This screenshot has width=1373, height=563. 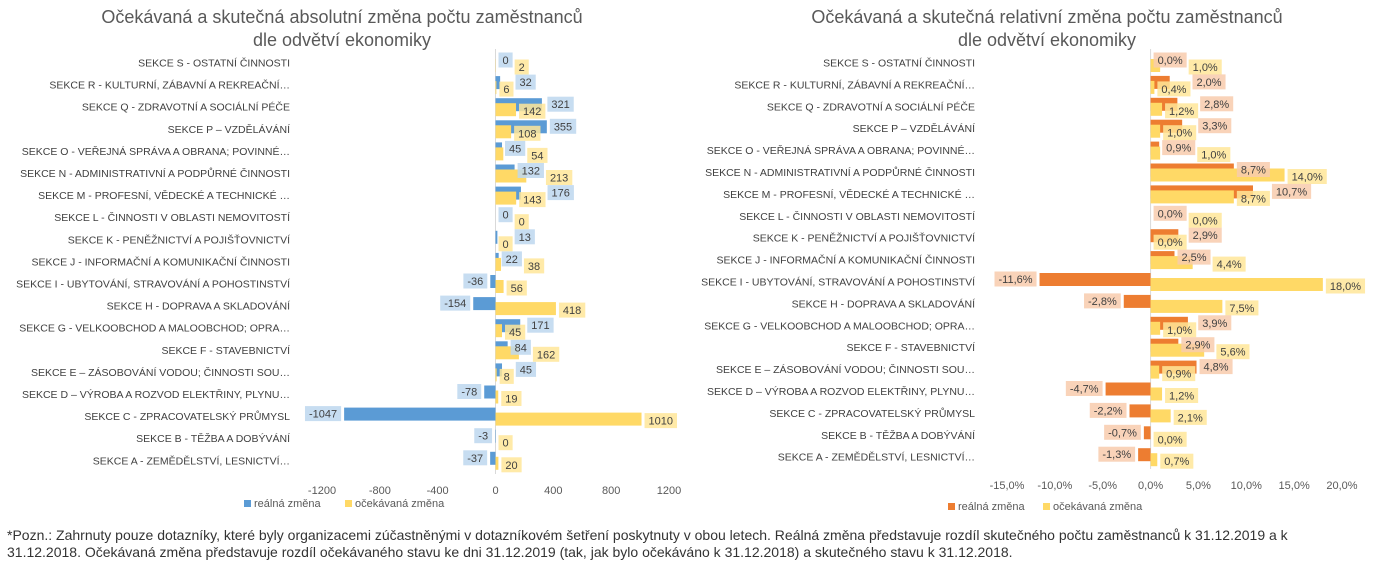 What do you see at coordinates (455, 304) in the screenshot?
I see `data-label-text: -154` at bounding box center [455, 304].